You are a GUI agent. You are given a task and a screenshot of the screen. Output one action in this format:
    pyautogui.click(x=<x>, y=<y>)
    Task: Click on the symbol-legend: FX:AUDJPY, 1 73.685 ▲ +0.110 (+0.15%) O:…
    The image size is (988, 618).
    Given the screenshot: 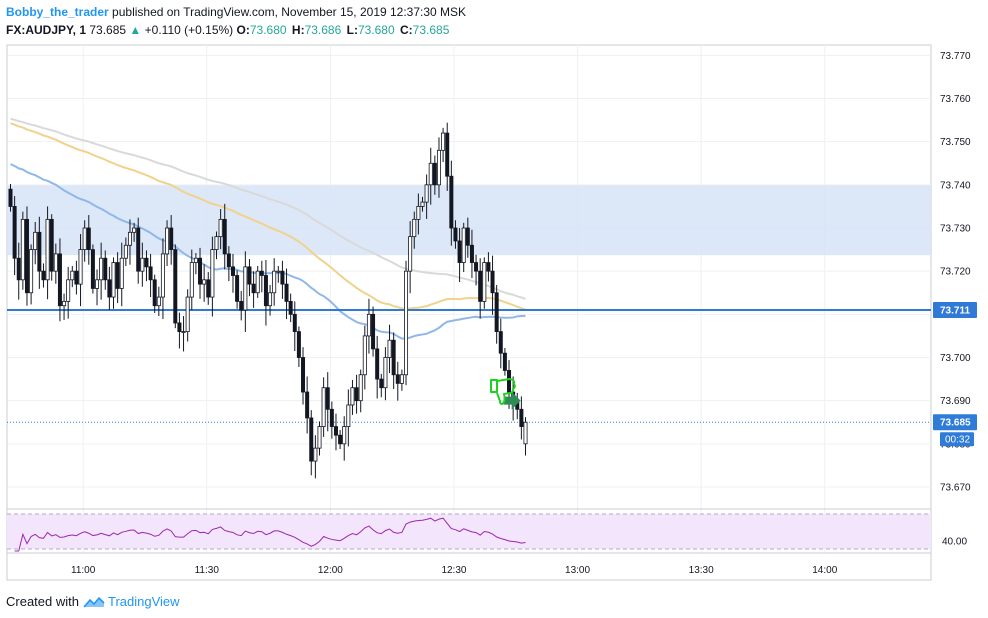 What is the action you would take?
    pyautogui.click(x=228, y=30)
    